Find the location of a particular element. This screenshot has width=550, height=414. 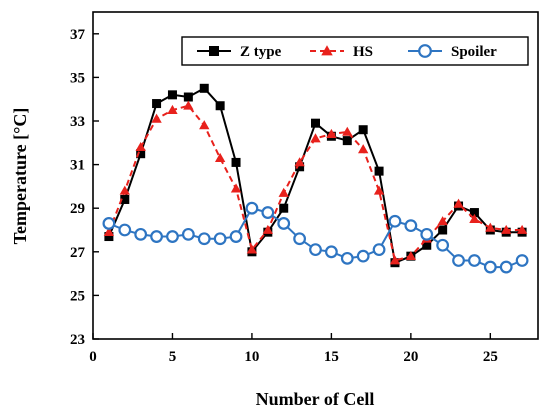

legend-marker-z-type is located at coordinates (214, 51).